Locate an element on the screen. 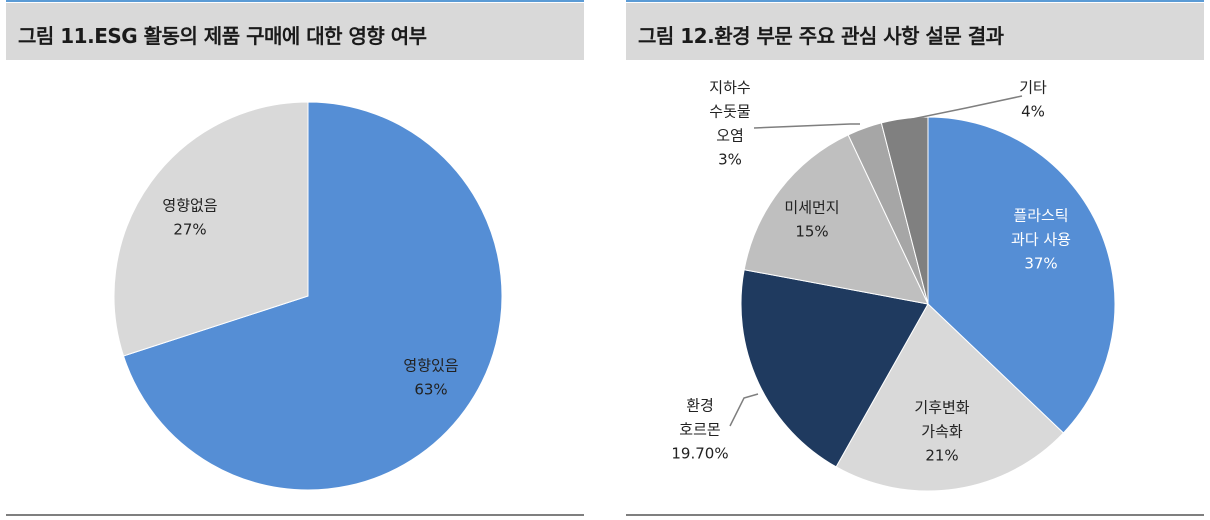 The image size is (1210, 520). slice-category-label: 호르몬 is located at coordinates (699, 430).